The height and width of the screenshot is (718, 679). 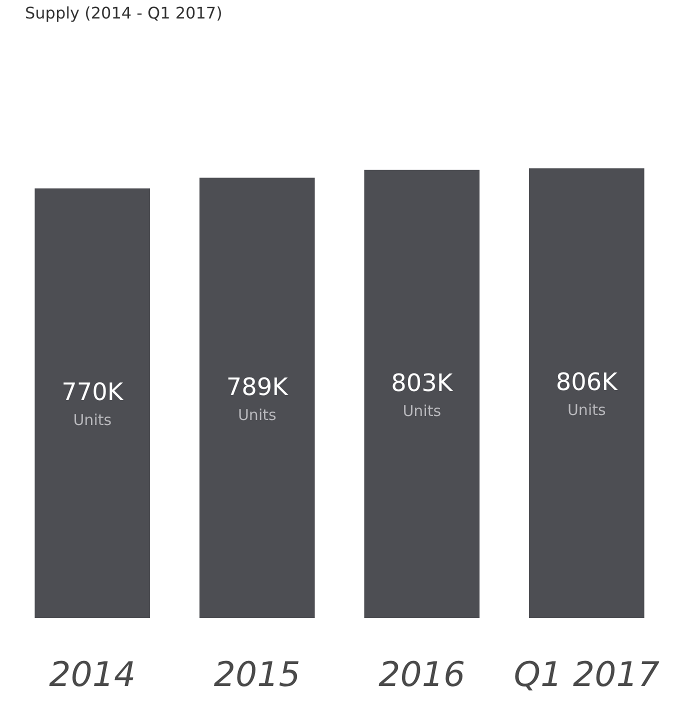 What do you see at coordinates (123, 13) in the screenshot?
I see `chart-title: Supply (2014 - Q1 2017)` at bounding box center [123, 13].